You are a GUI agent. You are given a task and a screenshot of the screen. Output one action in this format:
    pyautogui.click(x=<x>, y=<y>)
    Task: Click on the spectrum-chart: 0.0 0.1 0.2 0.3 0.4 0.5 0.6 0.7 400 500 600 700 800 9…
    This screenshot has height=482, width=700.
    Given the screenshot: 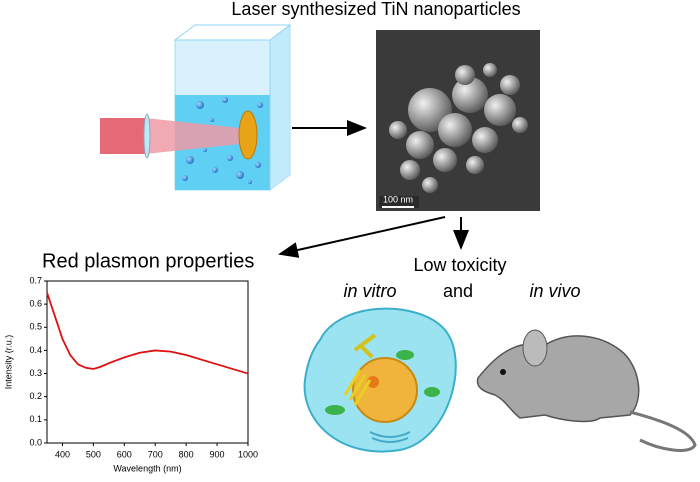 What is the action you would take?
    pyautogui.click(x=130, y=374)
    